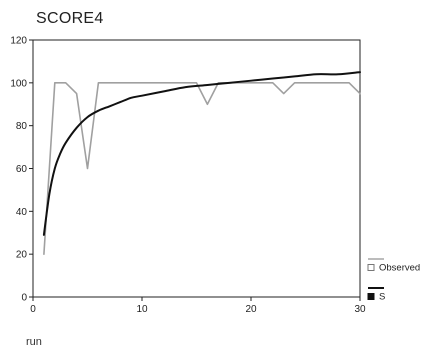 Image resolution: width=425 pixels, height=353 pixels. What do you see at coordinates (24, 298) in the screenshot?
I see `y-tick-label: 0` at bounding box center [24, 298].